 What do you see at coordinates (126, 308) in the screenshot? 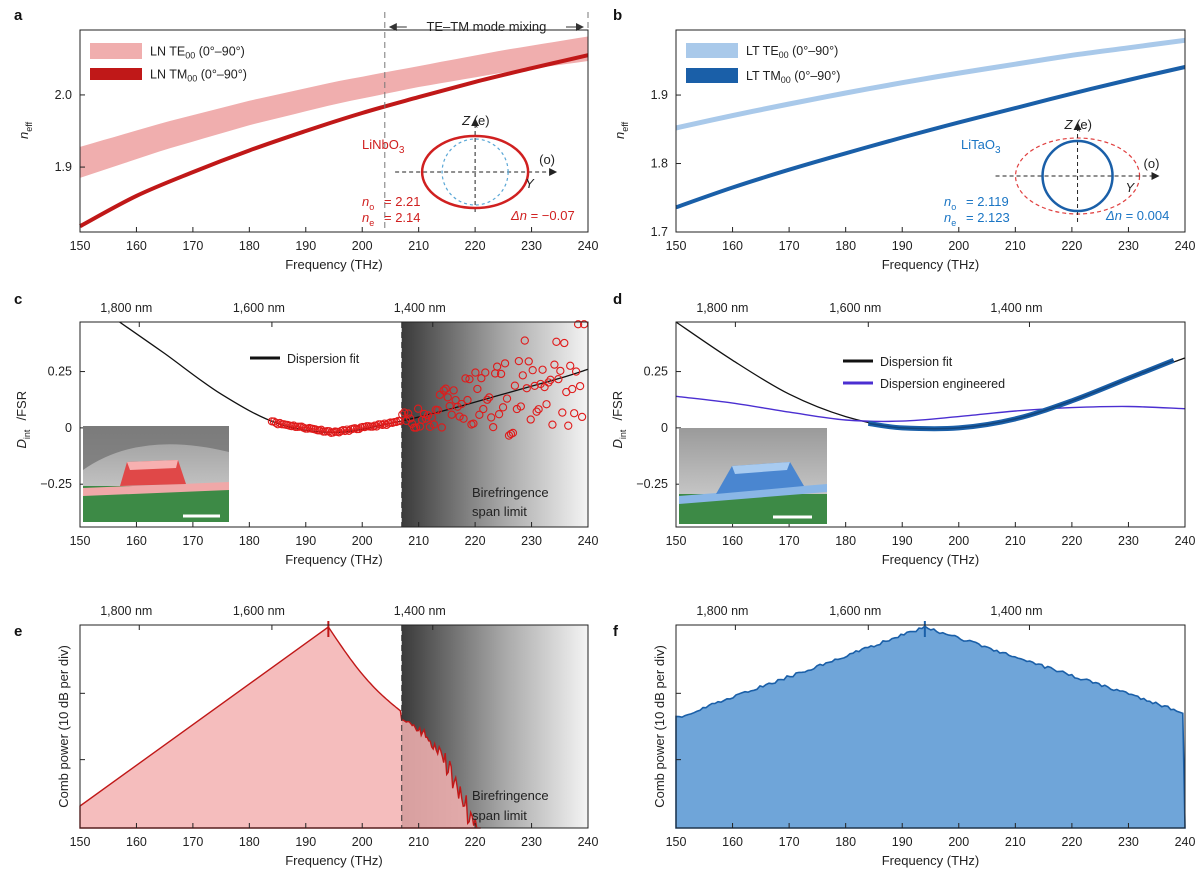
I see `wavelength-label-c-0: 1,800 nm` at bounding box center [126, 308].